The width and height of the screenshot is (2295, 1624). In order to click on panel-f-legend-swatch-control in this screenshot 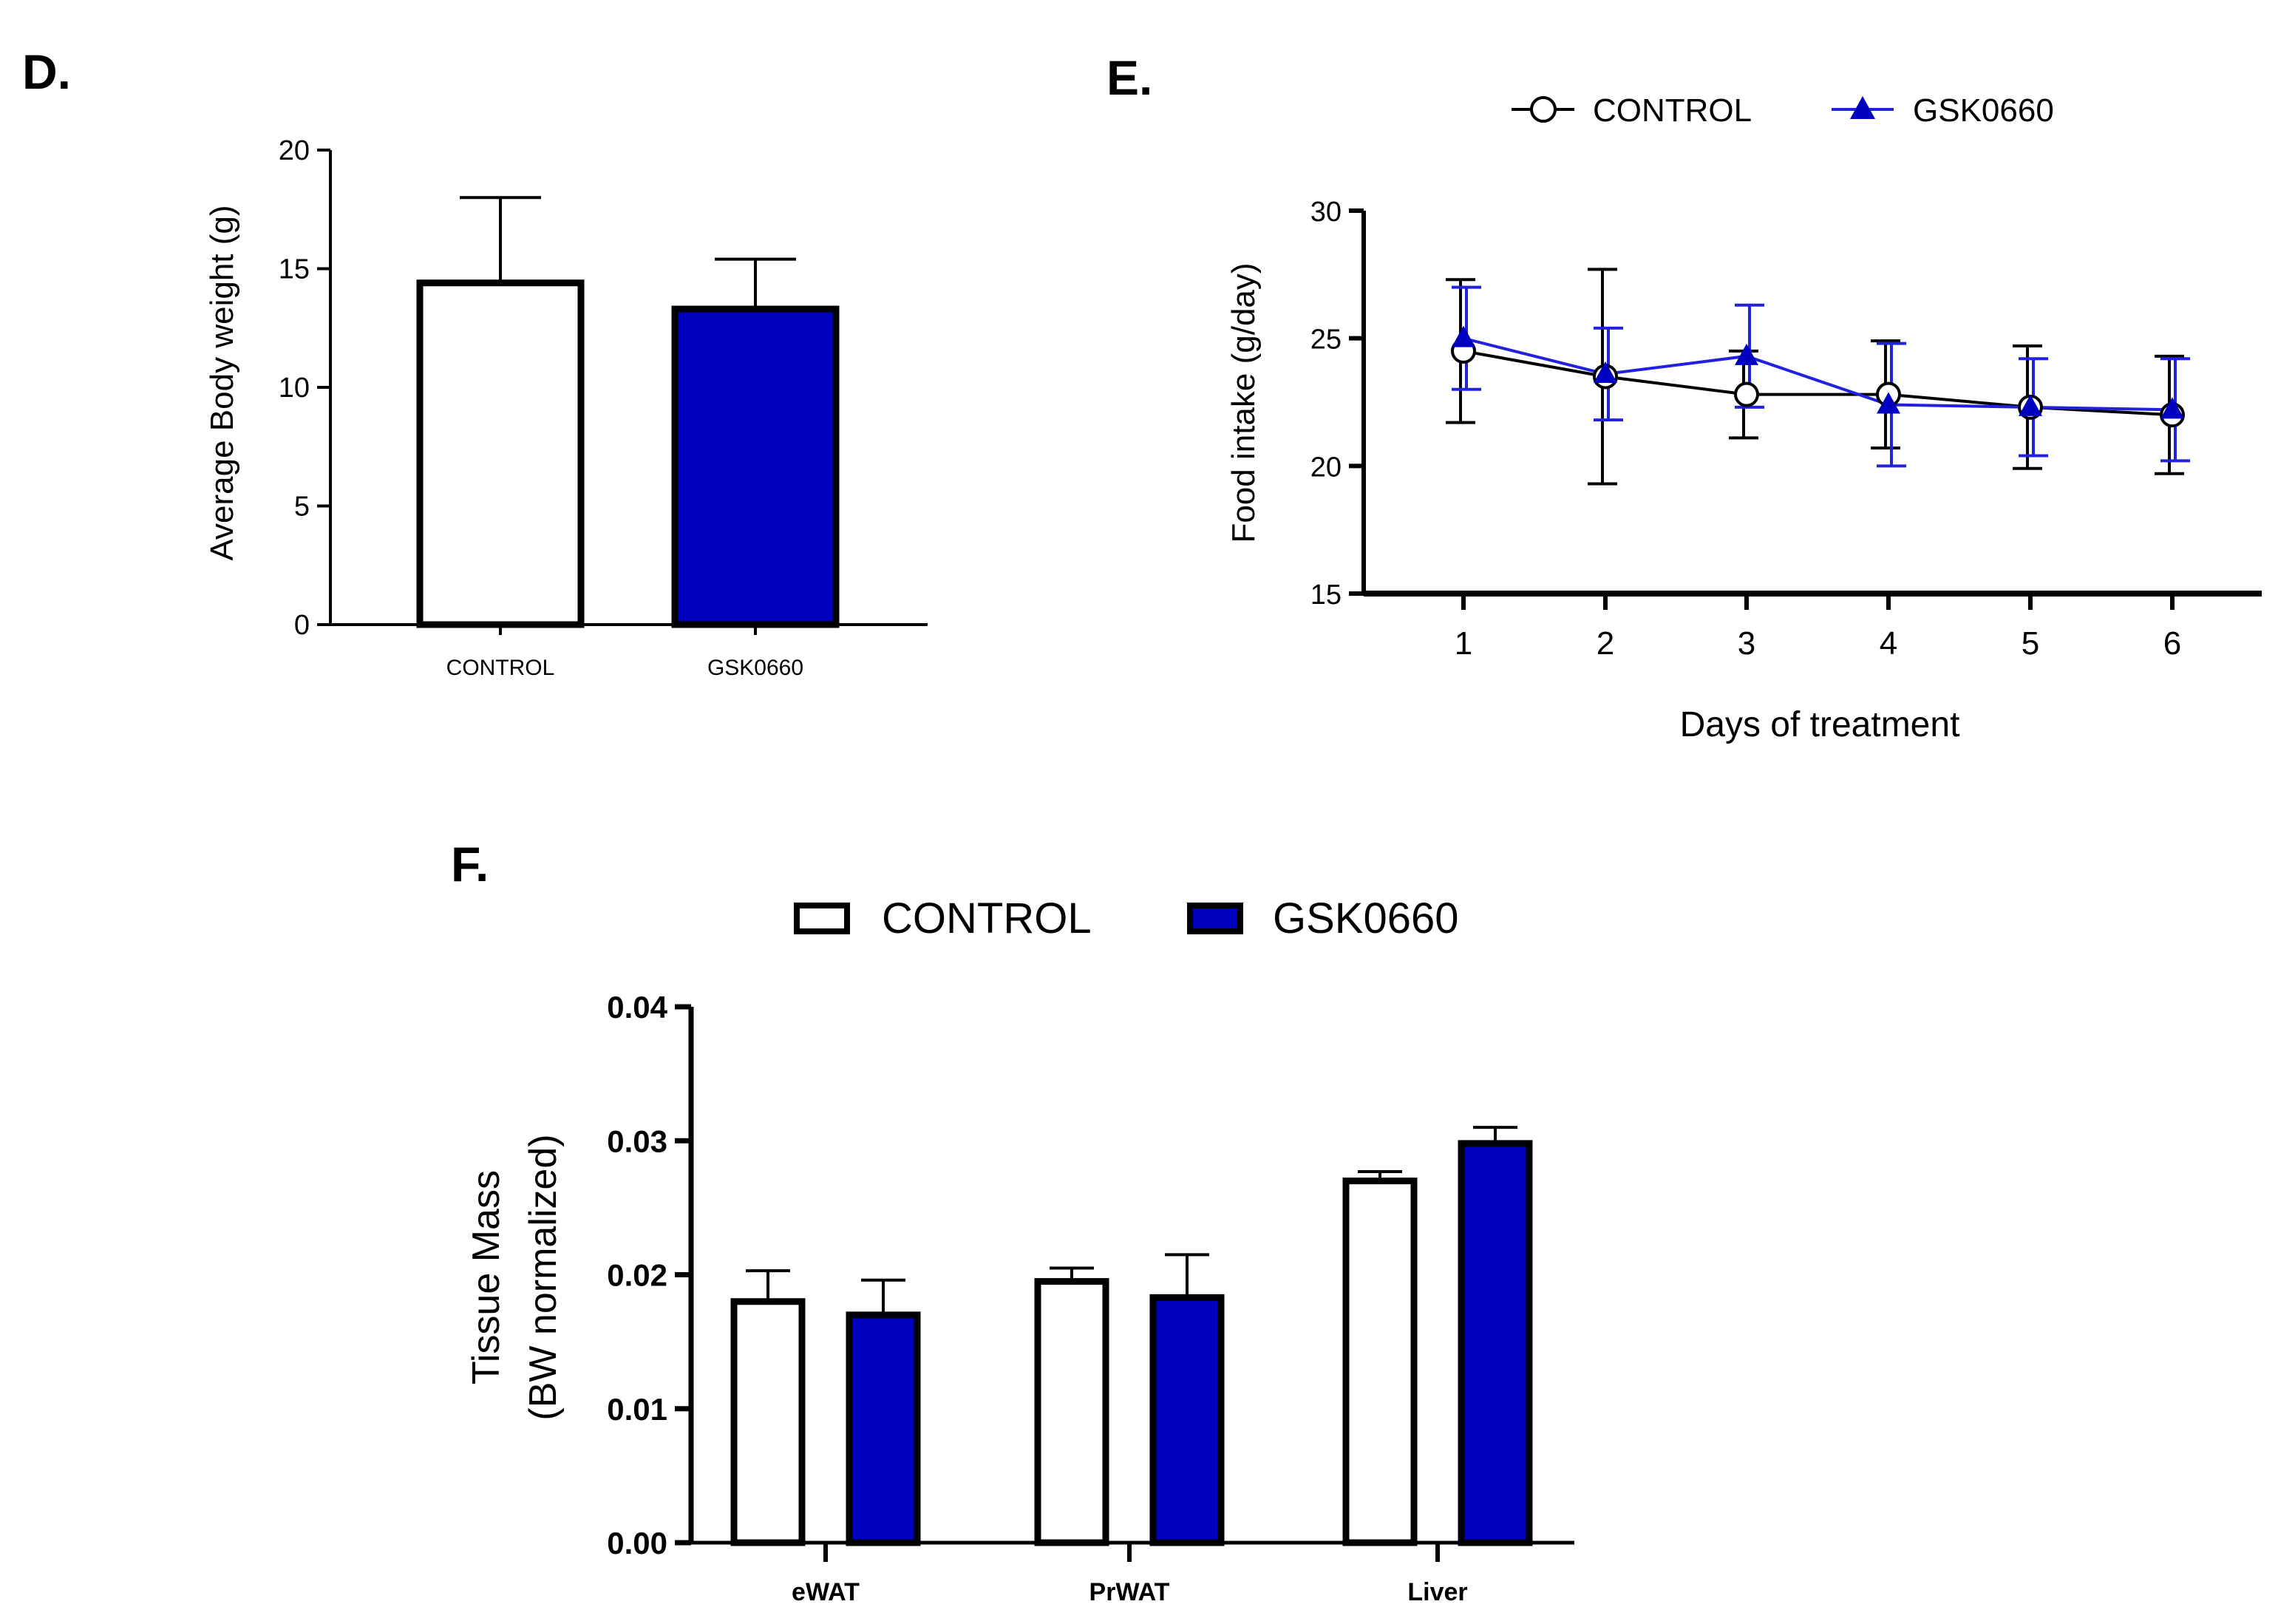, I will do `click(822, 918)`.